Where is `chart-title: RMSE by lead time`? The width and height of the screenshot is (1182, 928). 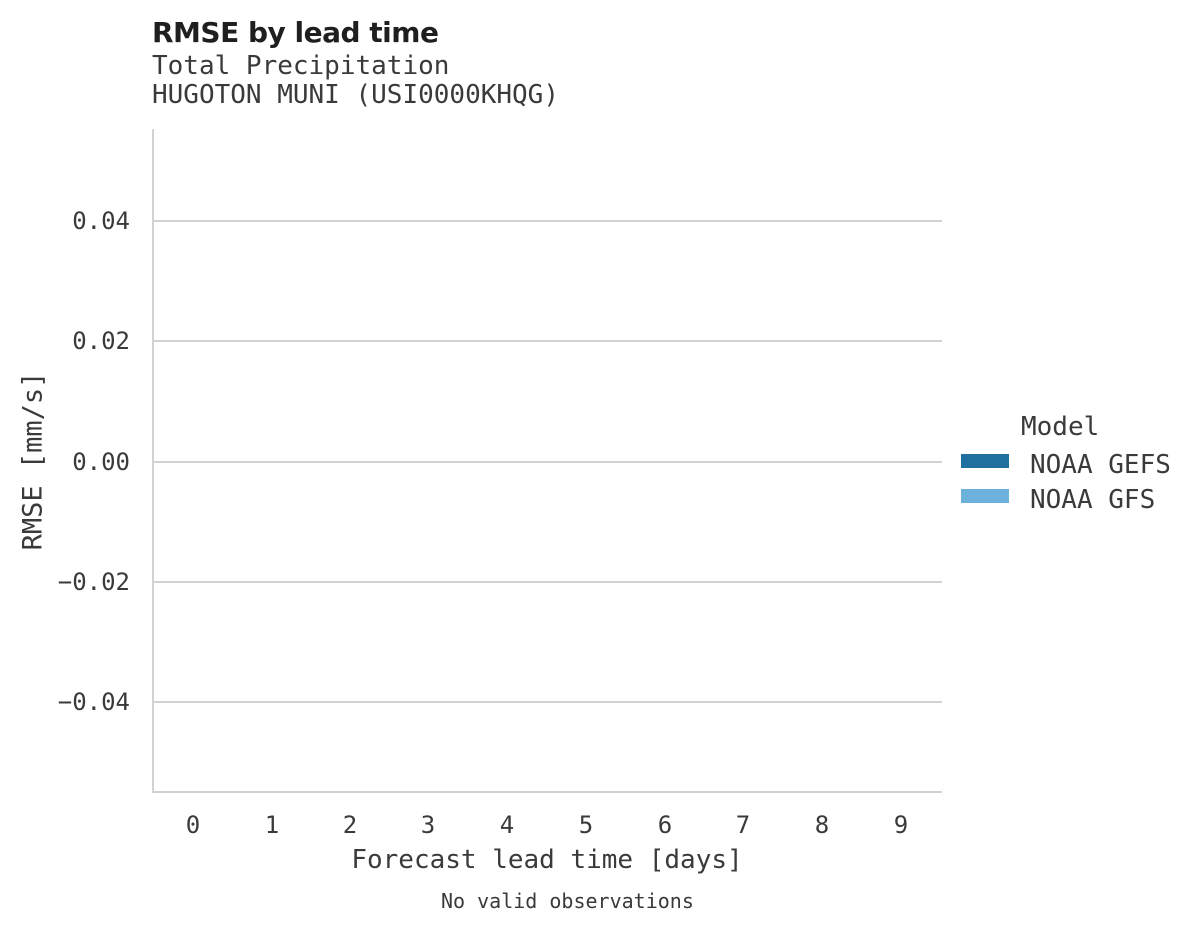 chart-title: RMSE by lead time is located at coordinates (295, 32).